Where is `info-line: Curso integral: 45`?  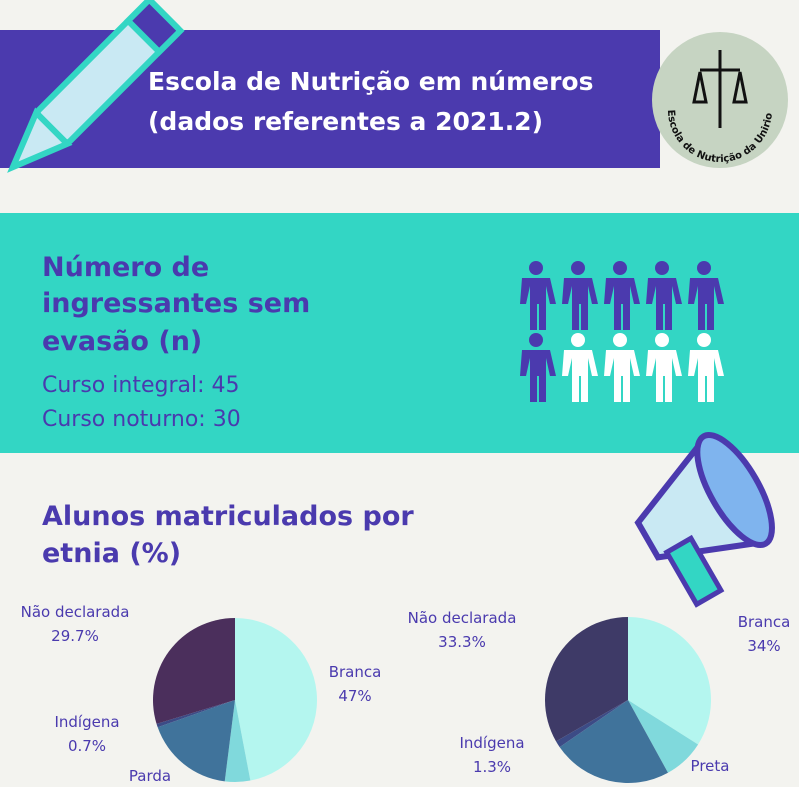 info-line: Curso integral: 45 is located at coordinates (140, 385).